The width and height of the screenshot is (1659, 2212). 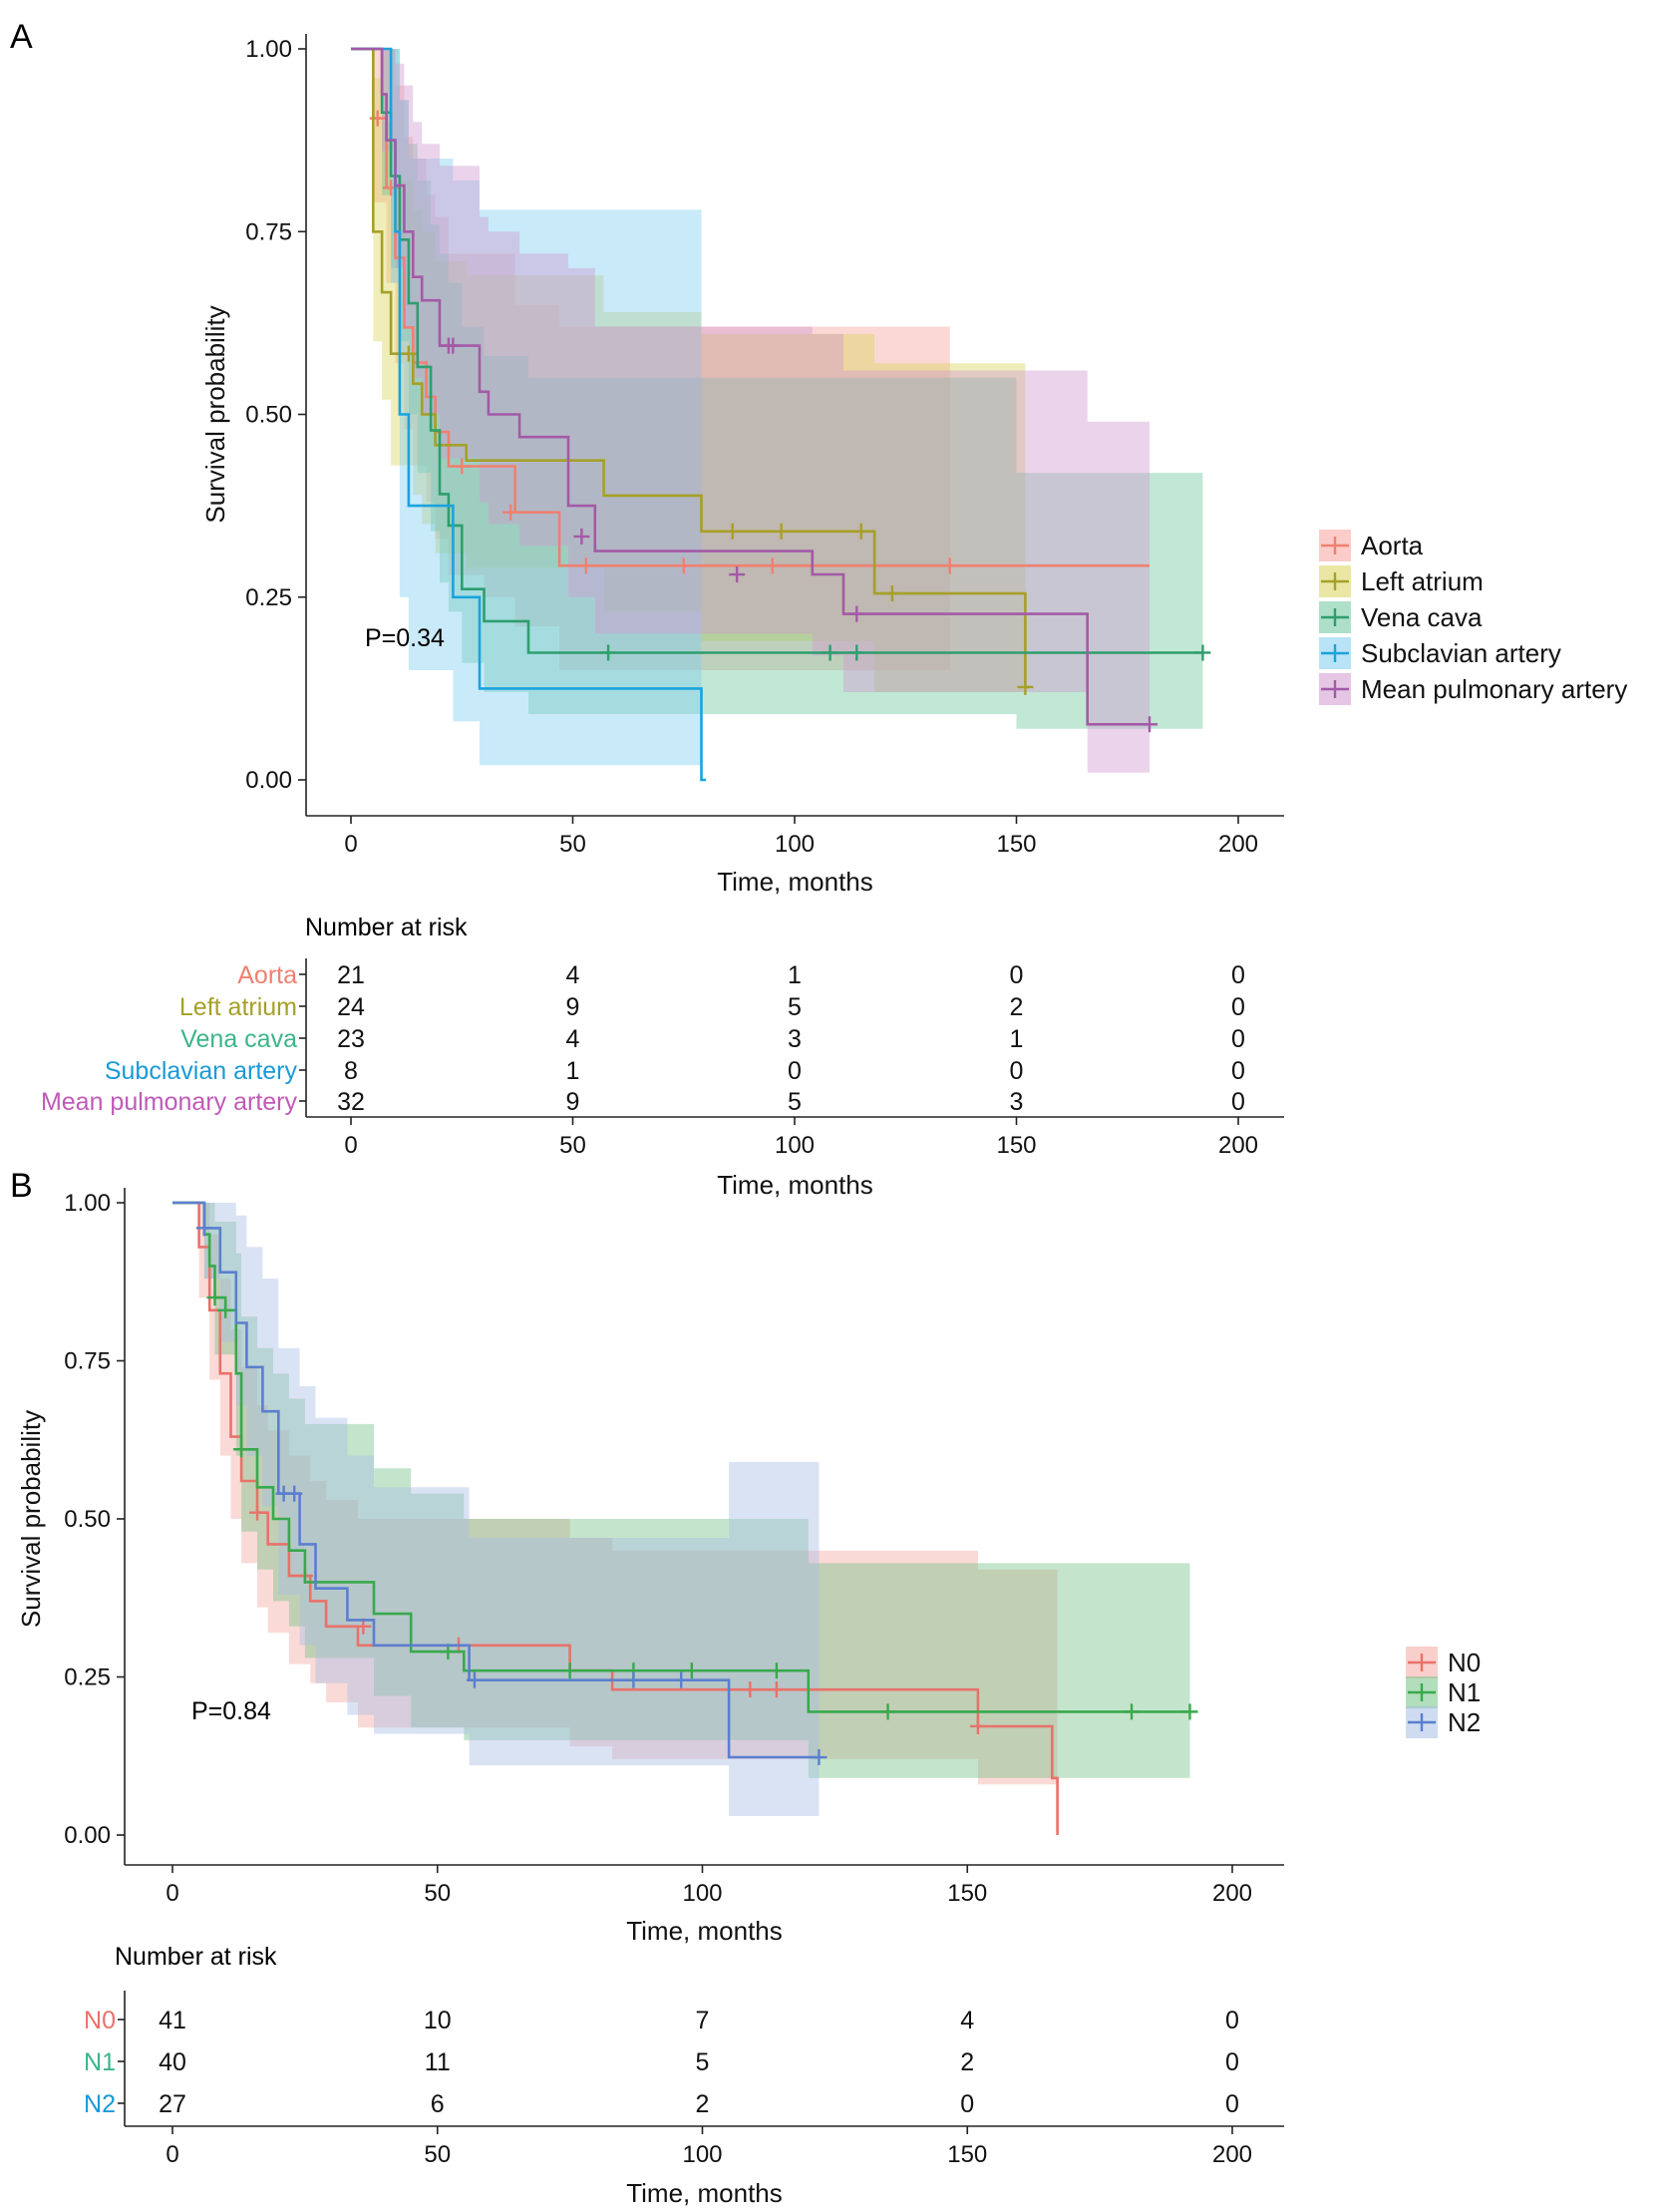 What do you see at coordinates (573, 1071) in the screenshot?
I see `a-risk-count-3-1: 1` at bounding box center [573, 1071].